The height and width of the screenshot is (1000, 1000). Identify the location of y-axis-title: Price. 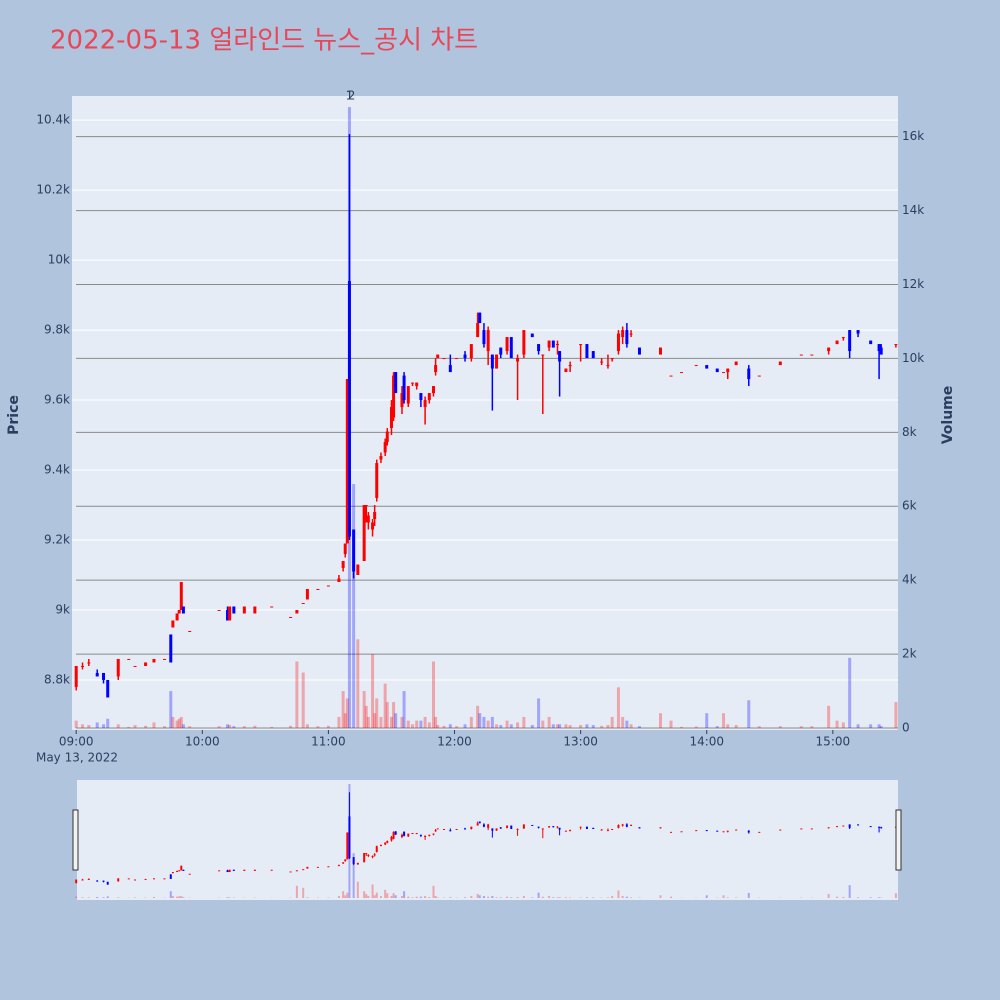
(14, 415).